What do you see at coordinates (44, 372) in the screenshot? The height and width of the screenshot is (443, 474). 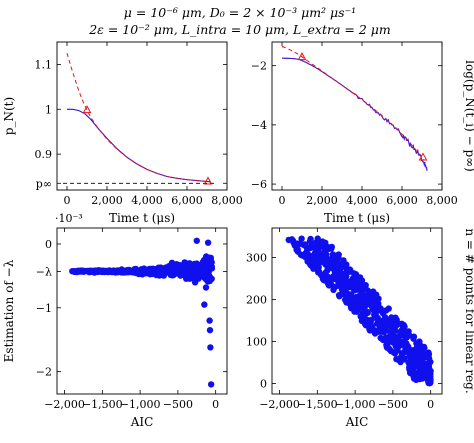 I see `y-tick-label: −2` at bounding box center [44, 372].